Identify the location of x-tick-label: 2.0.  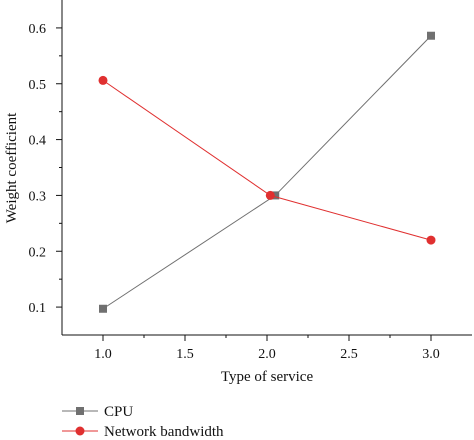
(267, 354).